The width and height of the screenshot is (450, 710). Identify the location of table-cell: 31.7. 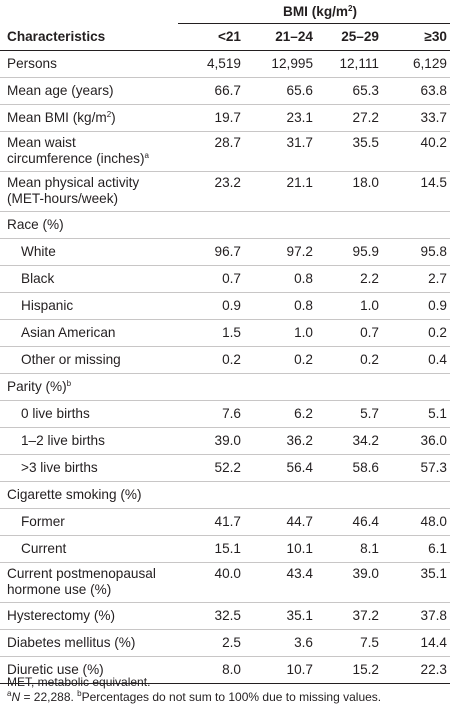
(299, 142).